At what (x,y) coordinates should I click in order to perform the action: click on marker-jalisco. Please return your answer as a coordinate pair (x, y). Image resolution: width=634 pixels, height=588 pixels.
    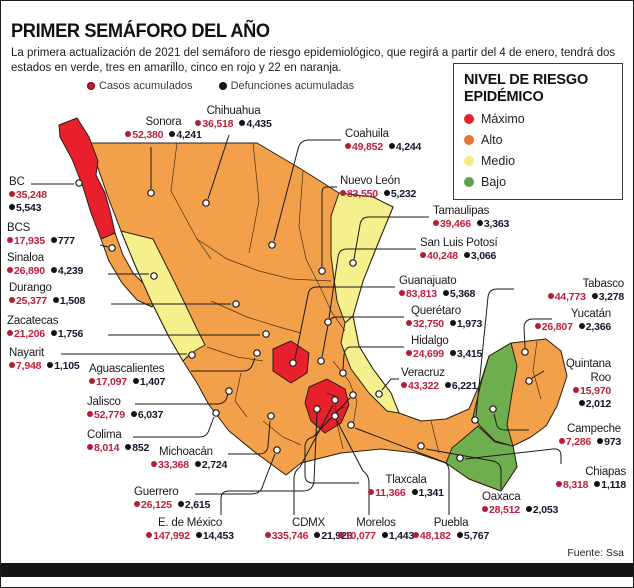
    Looking at the image, I should click on (229, 391).